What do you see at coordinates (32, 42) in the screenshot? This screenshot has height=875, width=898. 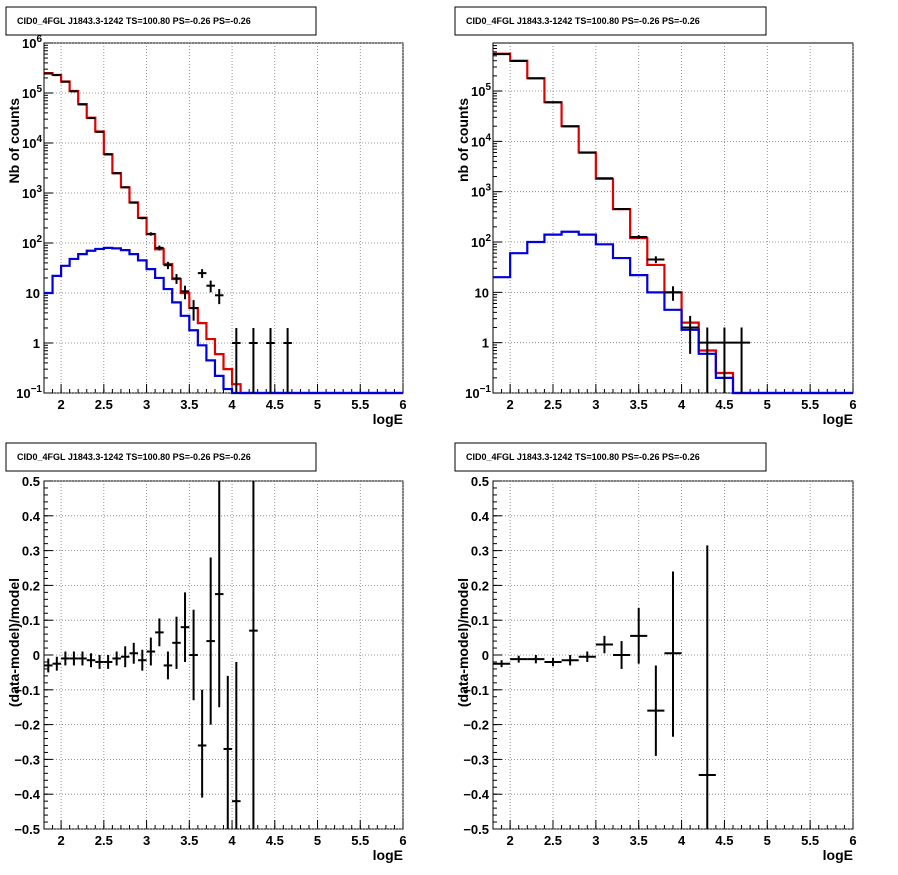 I see `y-tick-label: 10⁶` at bounding box center [32, 42].